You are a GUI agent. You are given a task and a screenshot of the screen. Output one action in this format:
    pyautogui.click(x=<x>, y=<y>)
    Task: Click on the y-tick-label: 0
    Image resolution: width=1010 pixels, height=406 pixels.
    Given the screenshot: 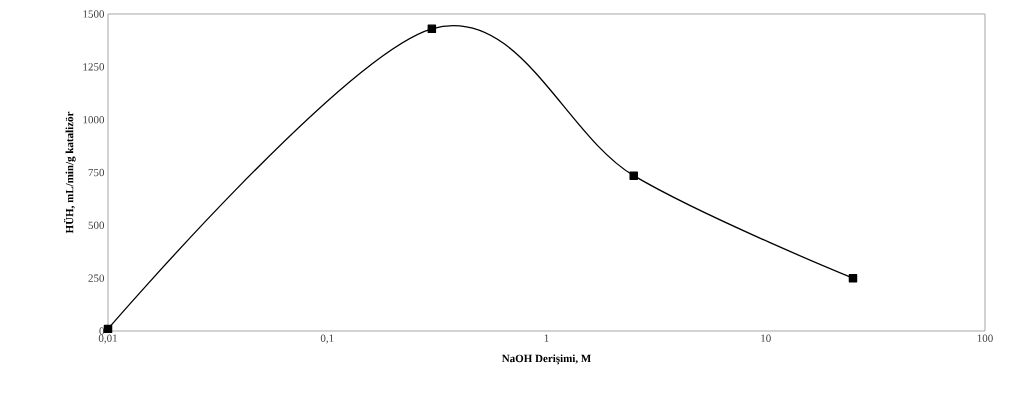 What is the action you would take?
    pyautogui.click(x=102, y=331)
    